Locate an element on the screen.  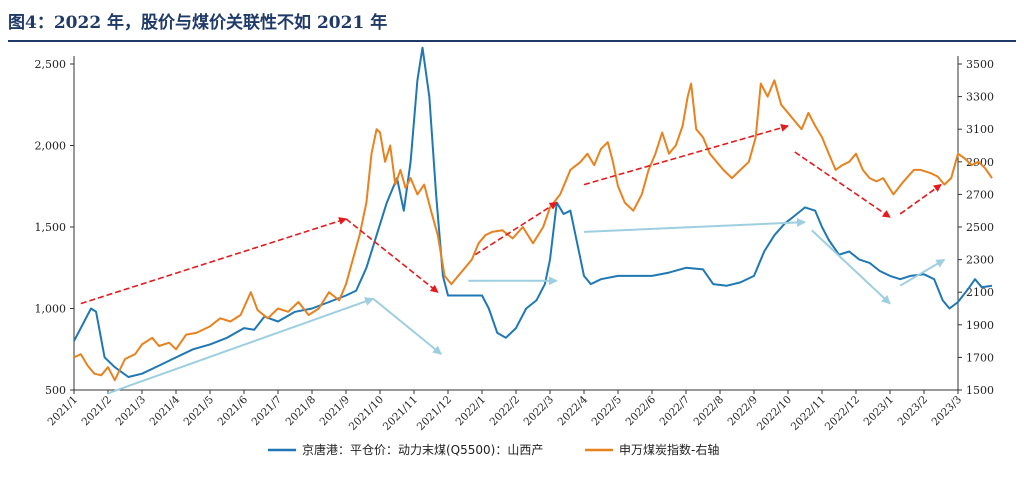
x-tick-label: 2021/2 is located at coordinates (97, 411).